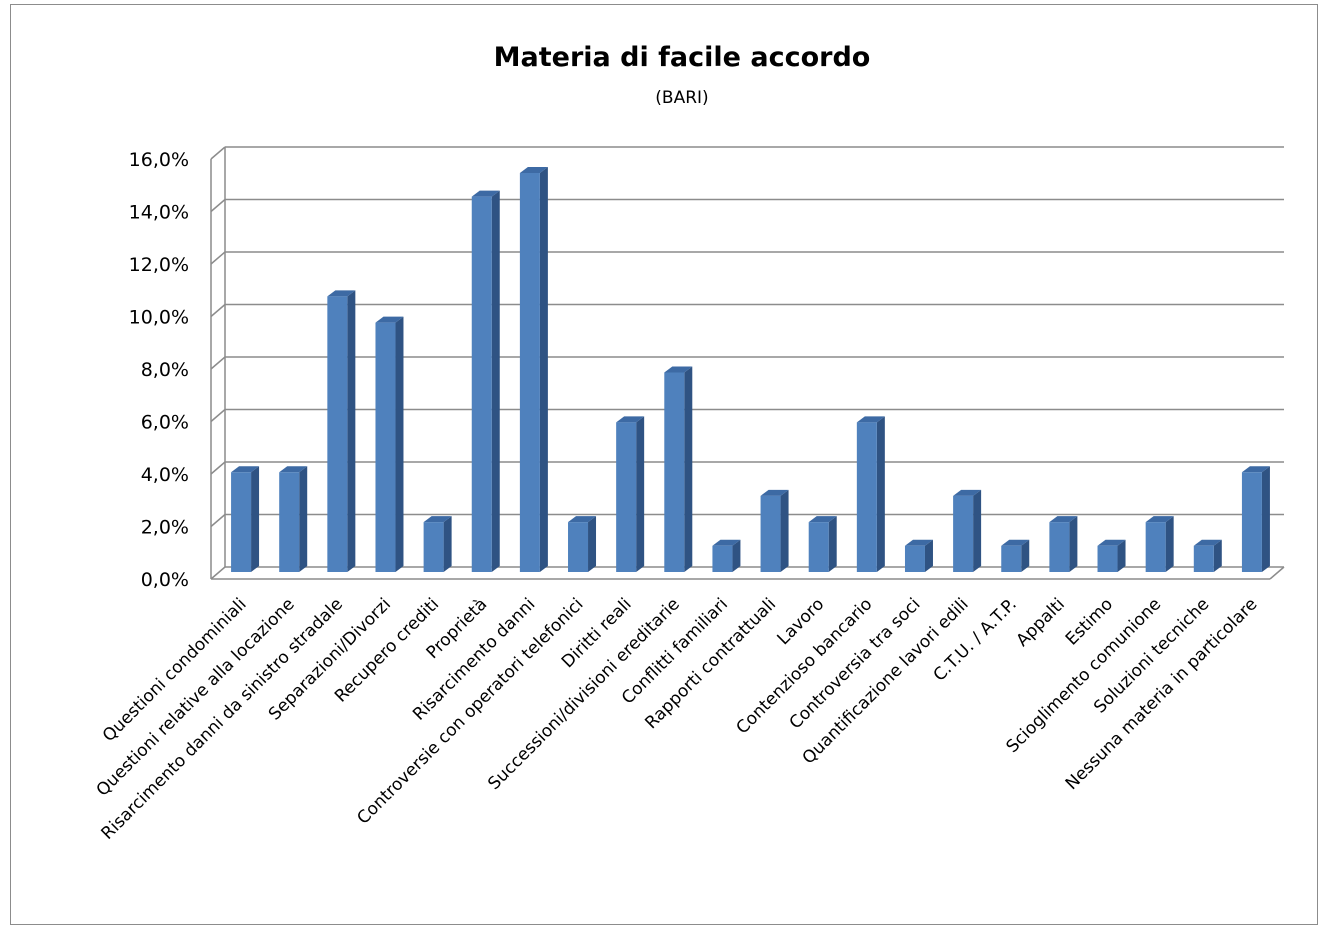 The height and width of the screenshot is (927, 1324). I want to click on y-tick-label: 4,0%, so click(165, 475).